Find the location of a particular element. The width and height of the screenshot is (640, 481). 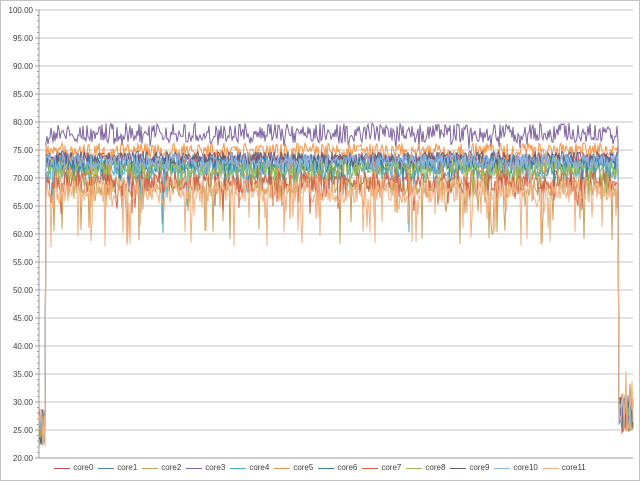

legend-item-core6: core6 is located at coordinates (337, 468).